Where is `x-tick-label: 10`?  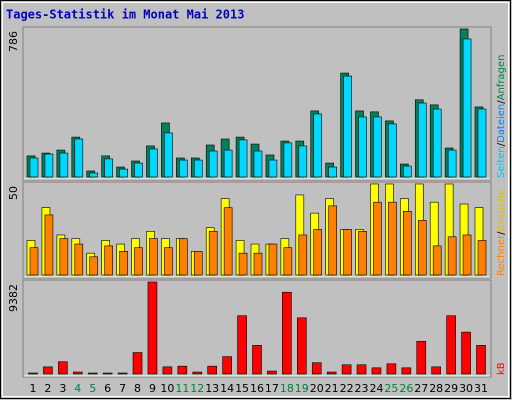 x-tick-label: 10 is located at coordinates (167, 388).